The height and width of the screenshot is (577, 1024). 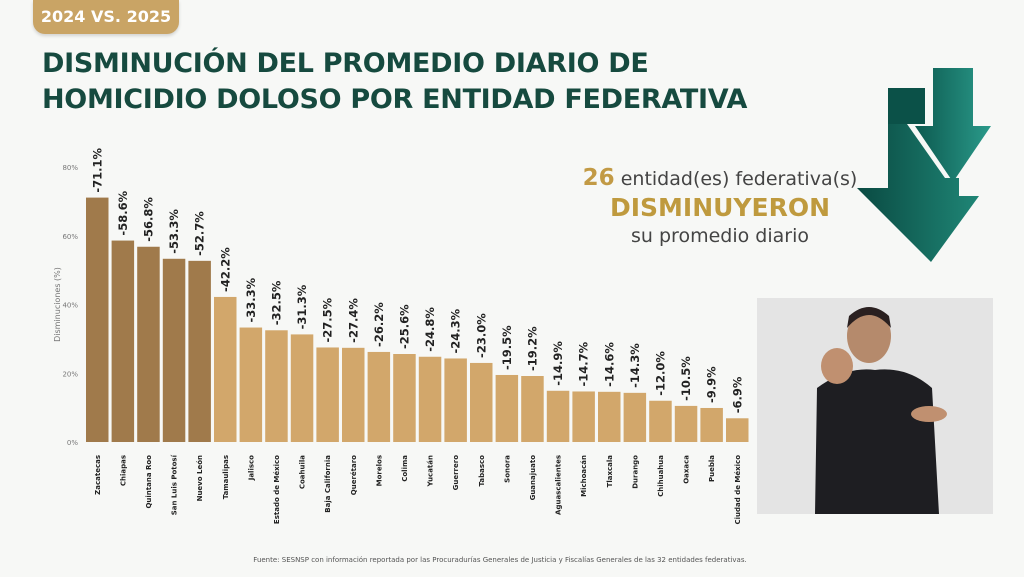 I want to click on data-label: -58.6%, so click(x=123, y=212).